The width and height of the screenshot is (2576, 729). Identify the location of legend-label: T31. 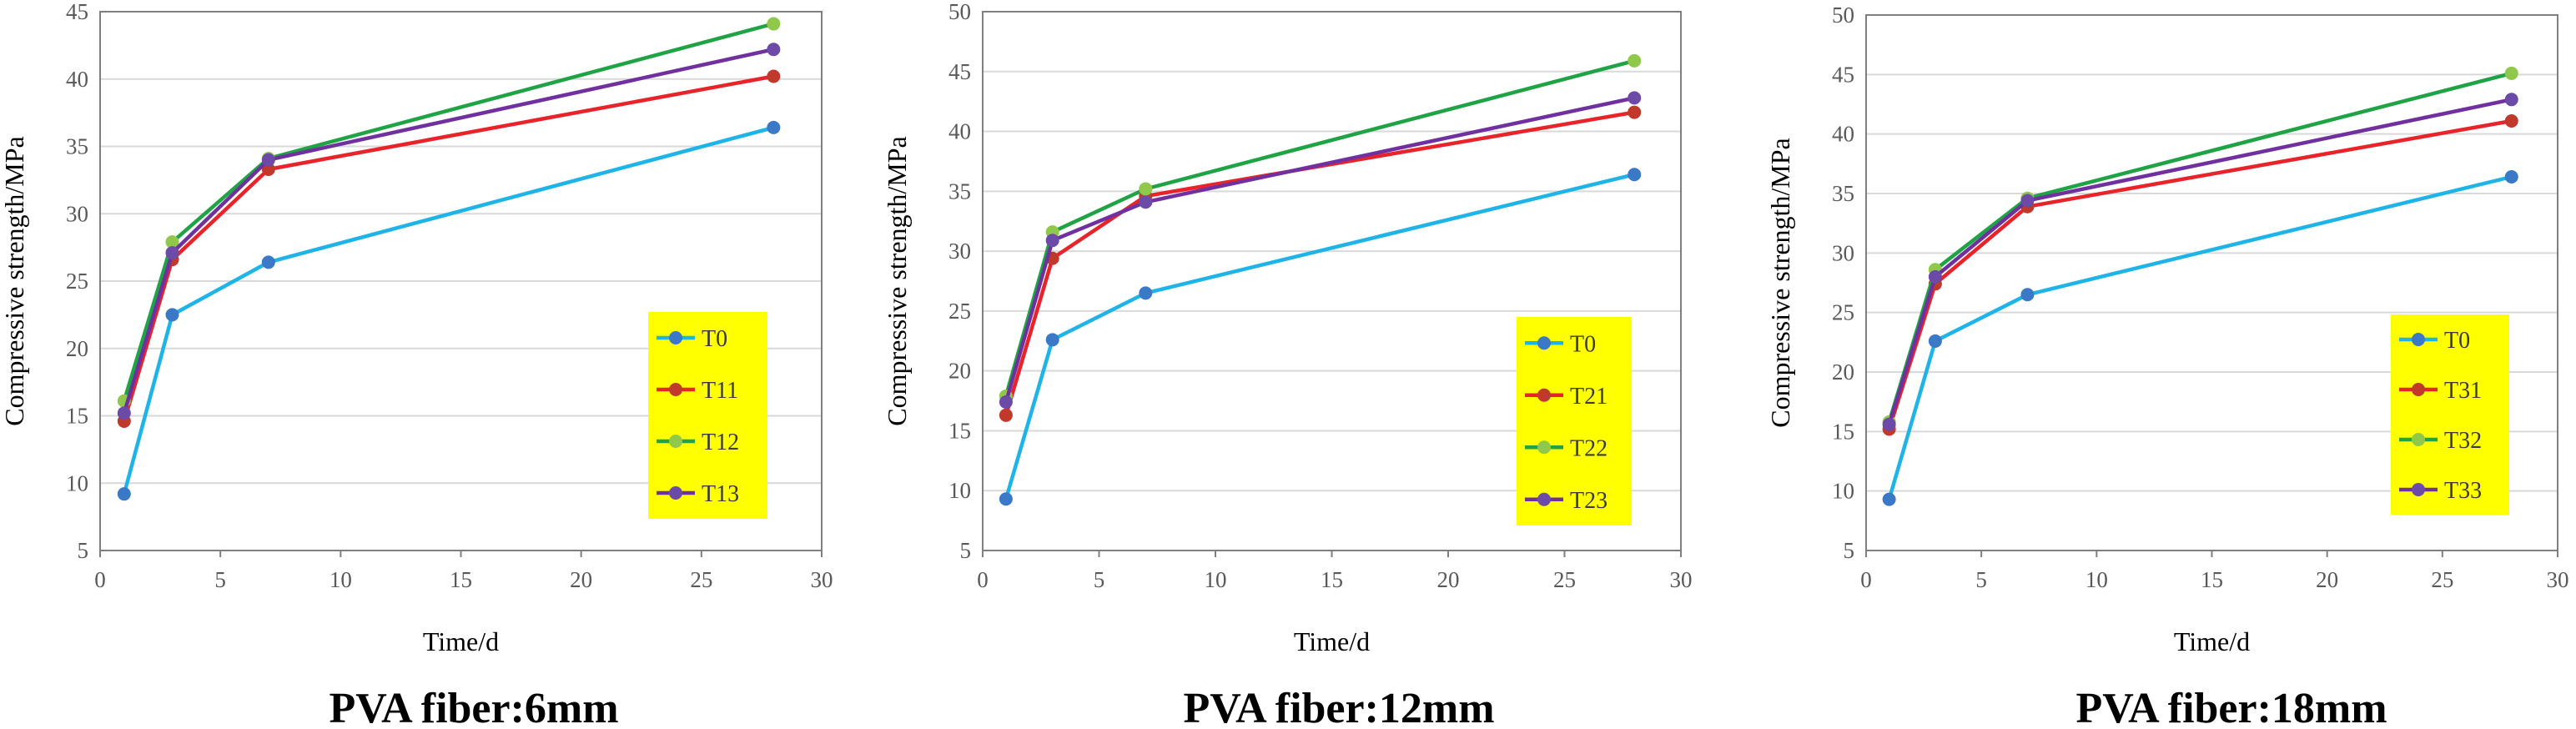
(2463, 391).